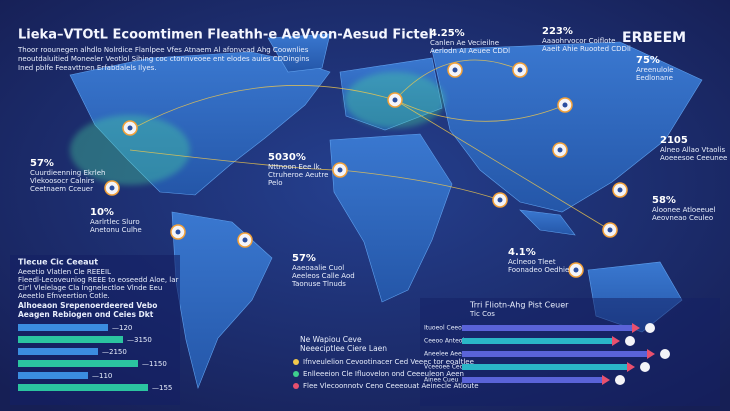  I want to click on callout-text: Aaaohrvocor Coiflote, so click(578, 41).